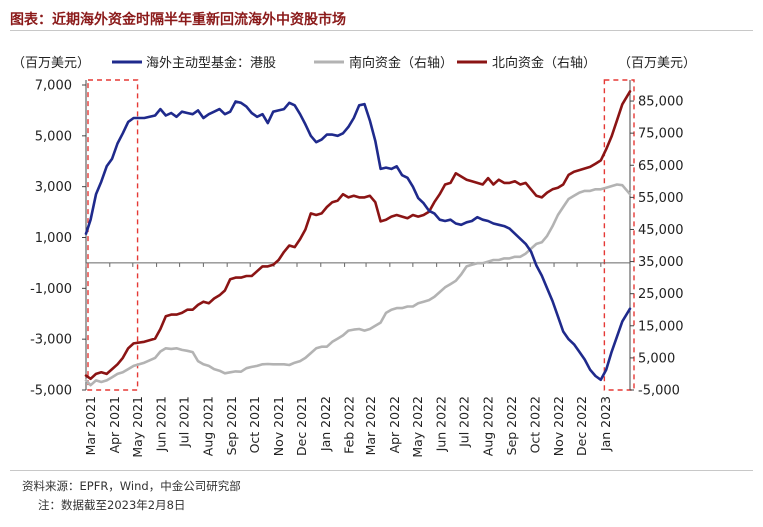  Describe the element at coordinates (178, 20) in the screenshot. I see `chart-title: 图表：近期海外资金时隔半年重新回流海外中资股市场` at that location.